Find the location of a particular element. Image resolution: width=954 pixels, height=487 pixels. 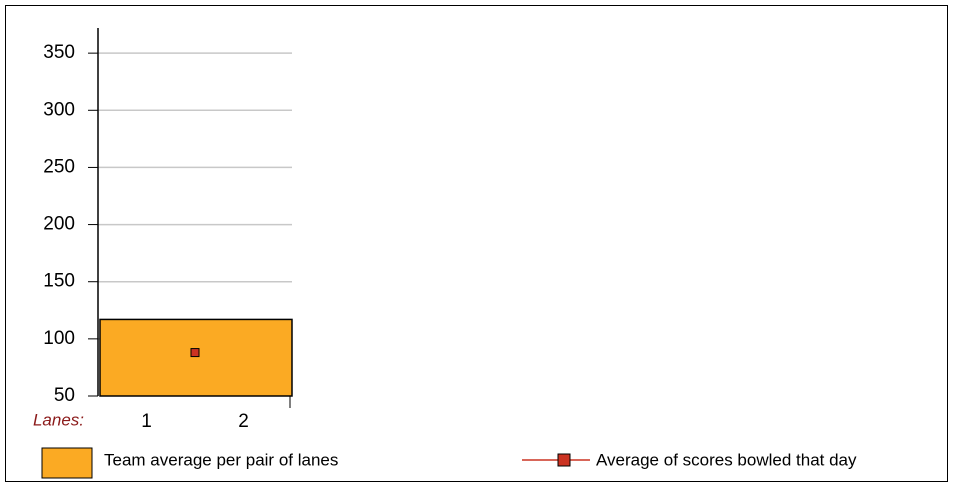

legend-label: Average of scores bowled that day is located at coordinates (726, 459).